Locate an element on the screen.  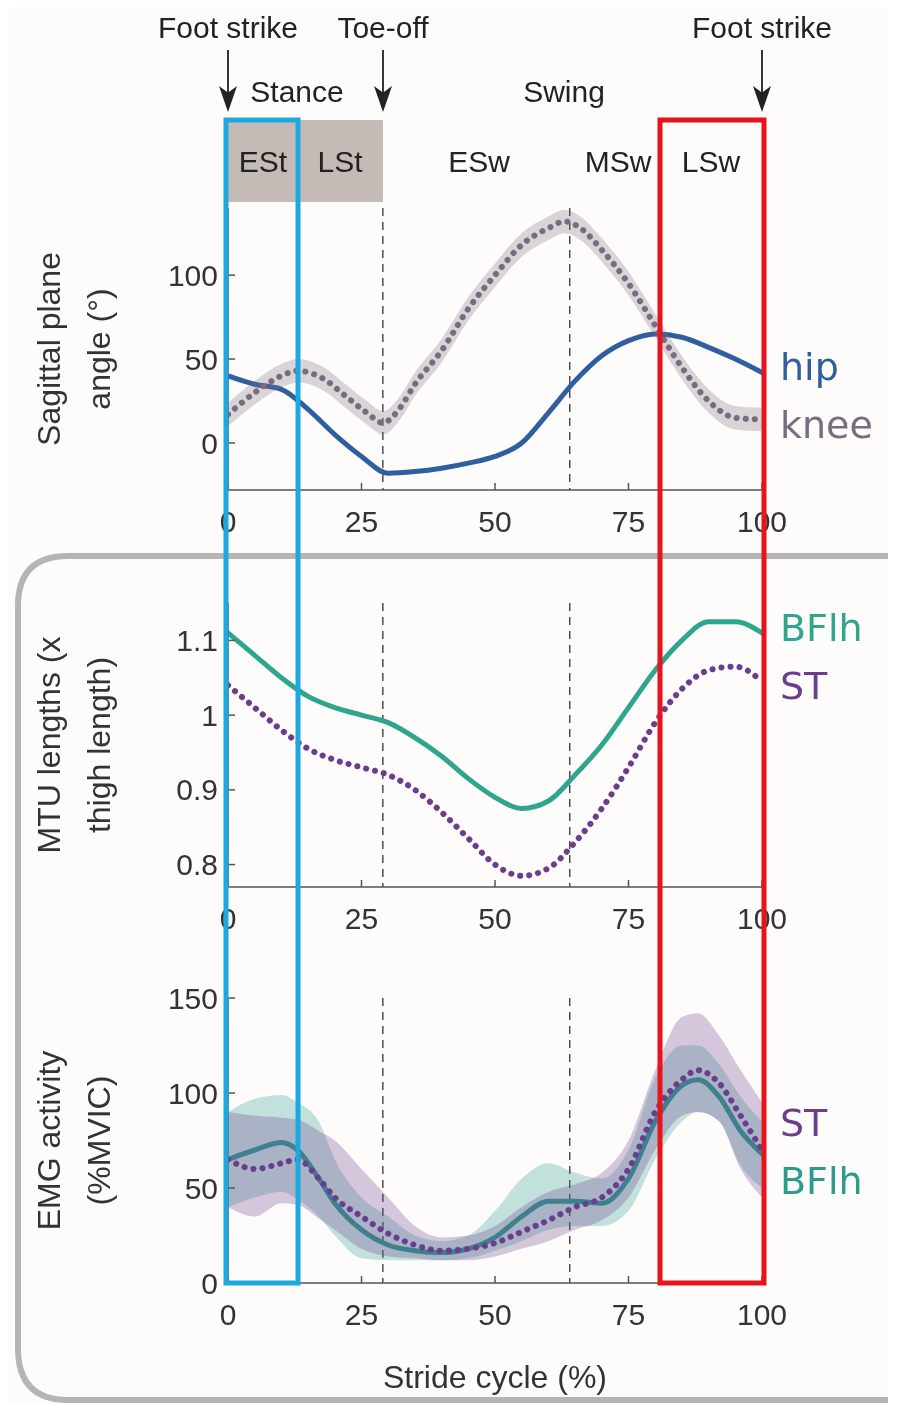
y-axis-title: EMG activity (%MVIC) is located at coordinates (74, 1140).